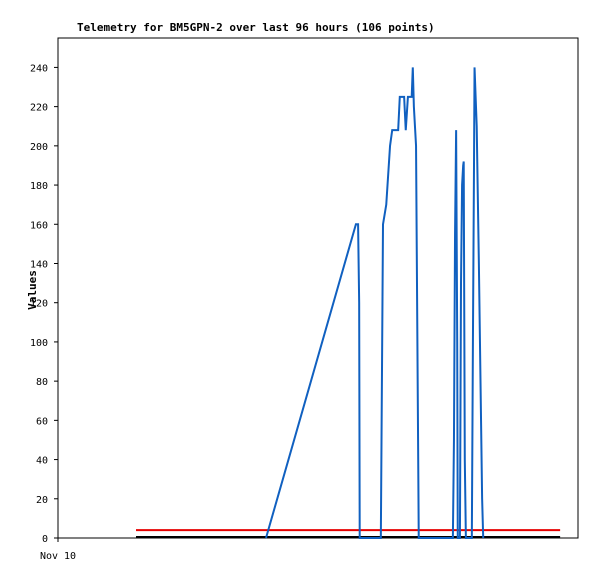 This screenshot has width=597, height=579. What do you see at coordinates (32, 290) in the screenshot?
I see `y-axis-label: Values` at bounding box center [32, 290].